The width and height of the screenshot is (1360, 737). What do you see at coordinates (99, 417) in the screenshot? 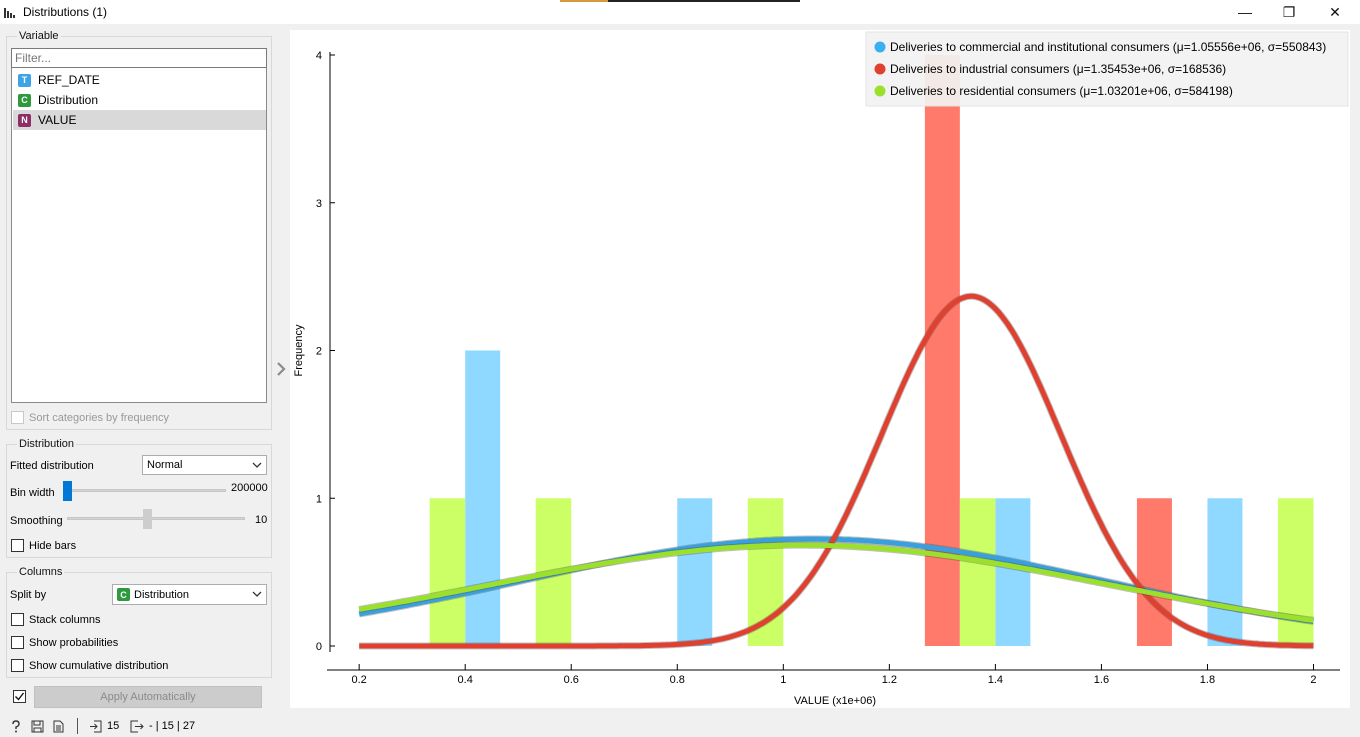
I see `sort-by-frequency-label: Sort categories by frequency` at bounding box center [99, 417].